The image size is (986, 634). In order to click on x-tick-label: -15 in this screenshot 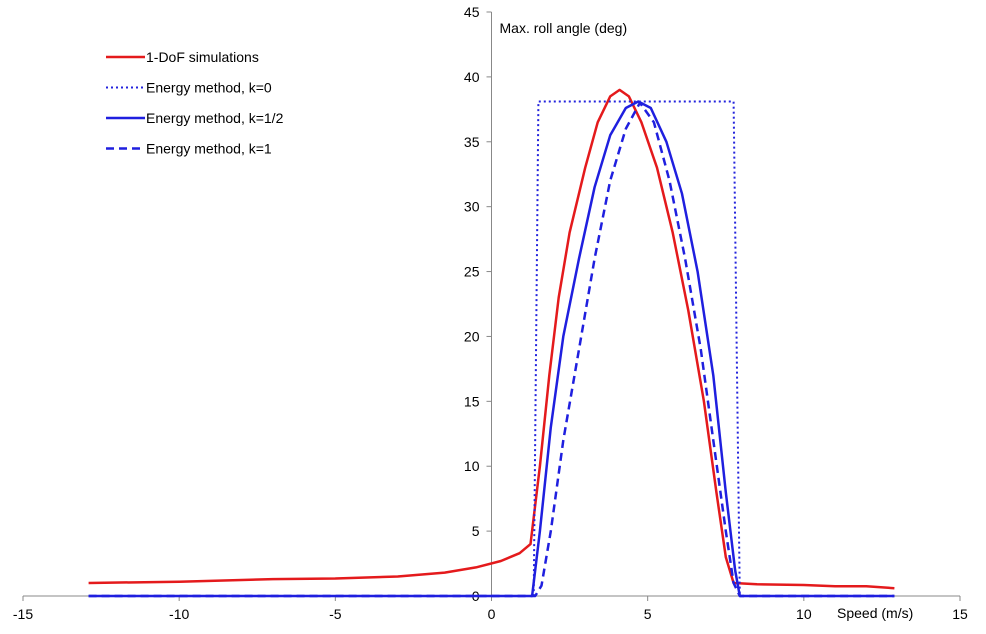, I will do `click(23, 614)`.